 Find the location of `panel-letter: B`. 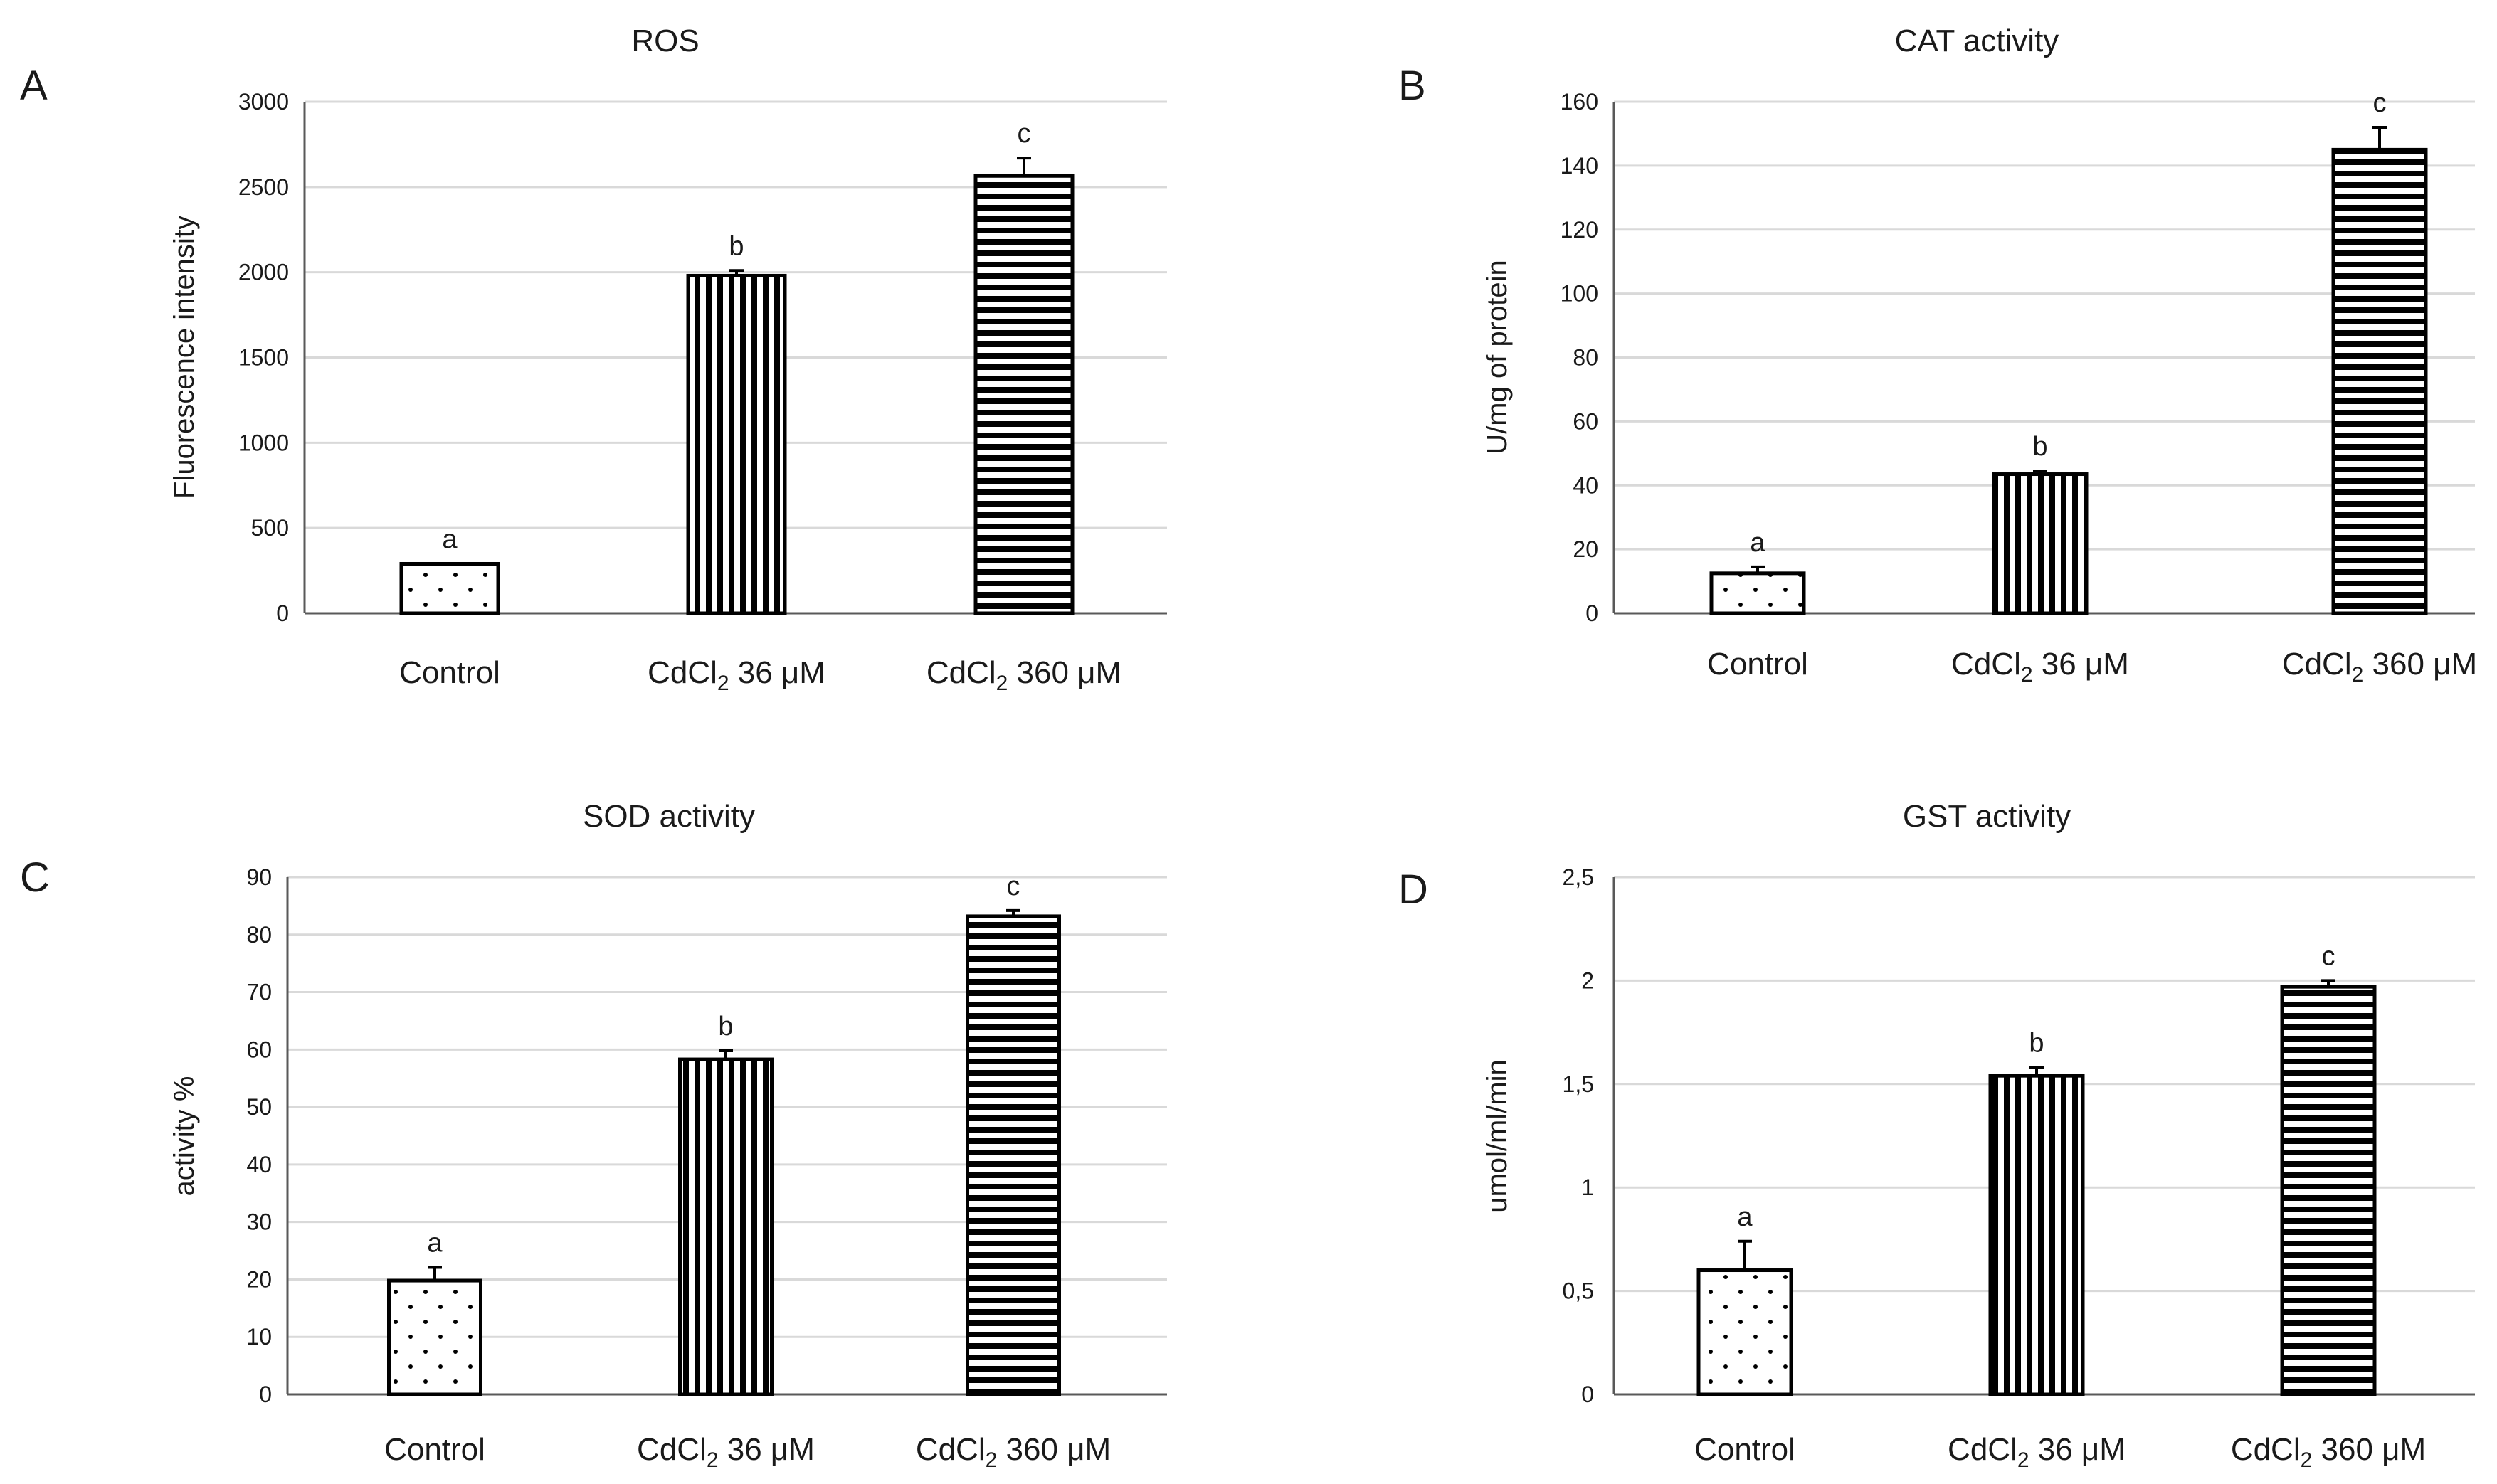

panel-letter: B is located at coordinates (1412, 86).